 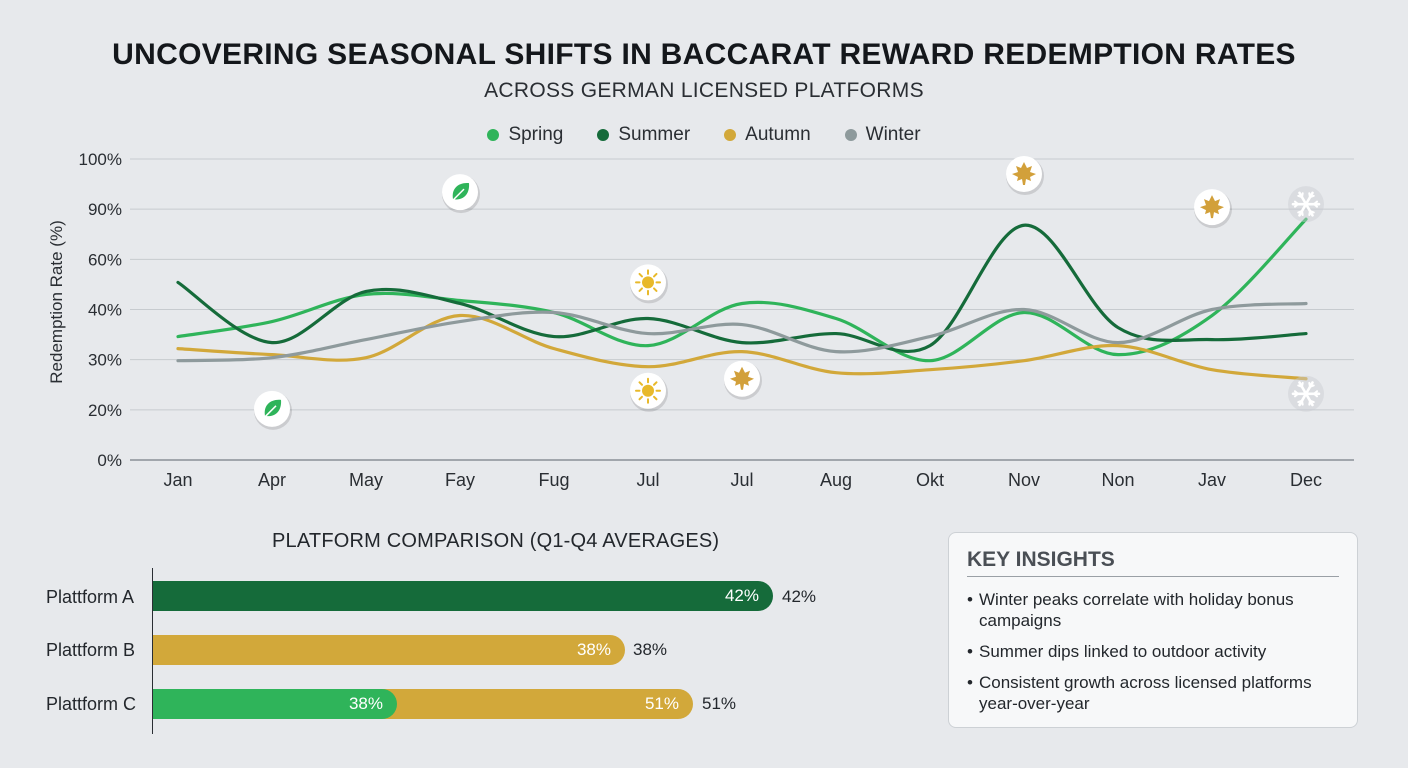 What do you see at coordinates (177, 480) in the screenshot?
I see `x-tick-label: Jan` at bounding box center [177, 480].